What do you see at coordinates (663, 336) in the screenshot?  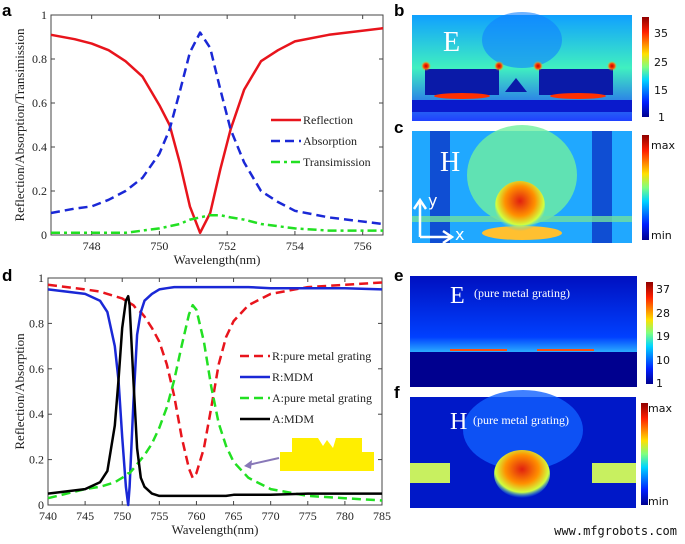 I see `colorbar-e-tick: 19` at bounding box center [663, 336].